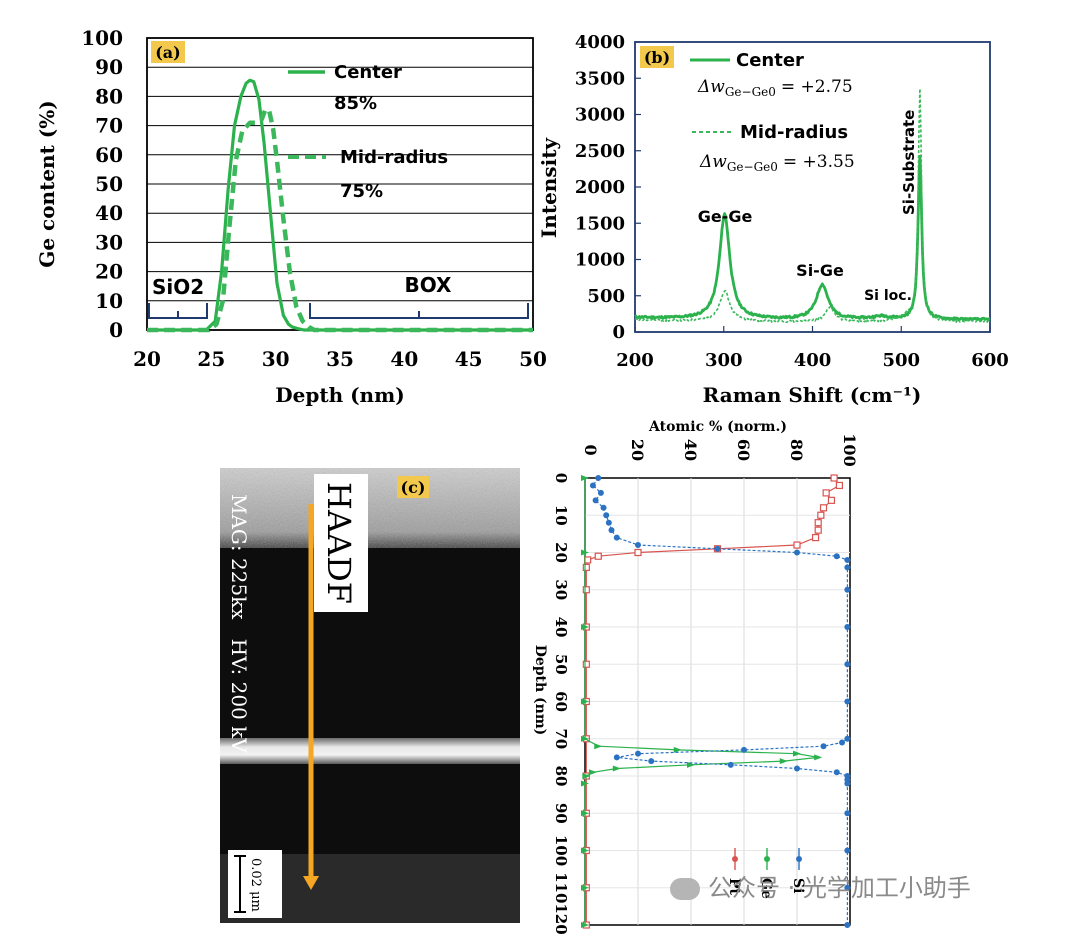 The image size is (1080, 938). I want to click on panel-c-depth-tick-label: 30, so click(561, 589).